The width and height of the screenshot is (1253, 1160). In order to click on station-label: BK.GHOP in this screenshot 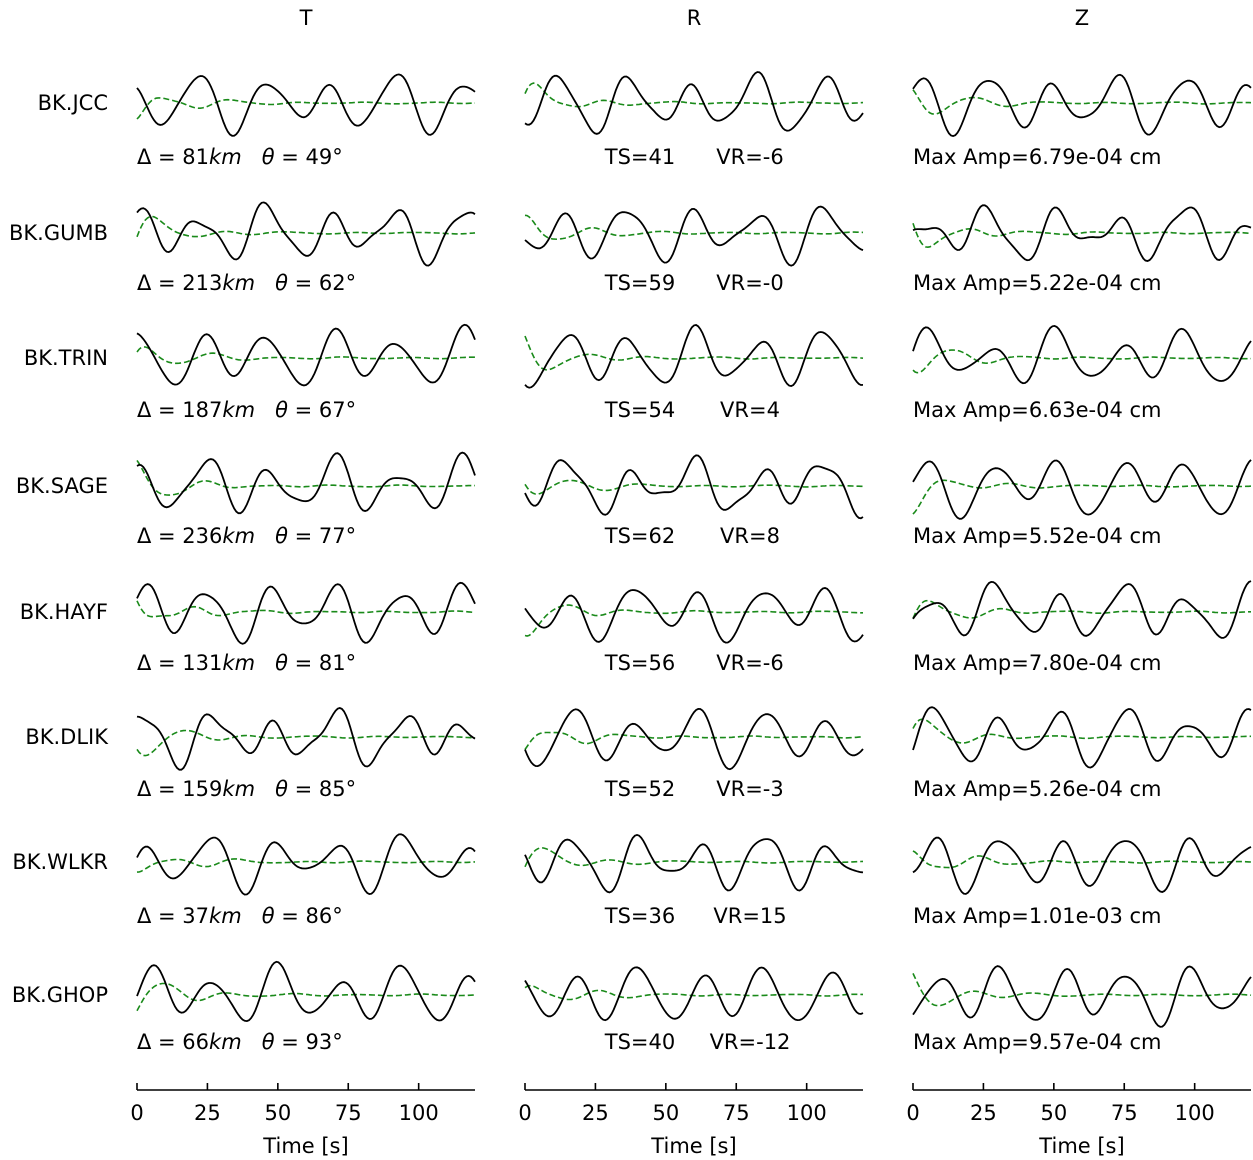, I will do `click(60, 995)`.